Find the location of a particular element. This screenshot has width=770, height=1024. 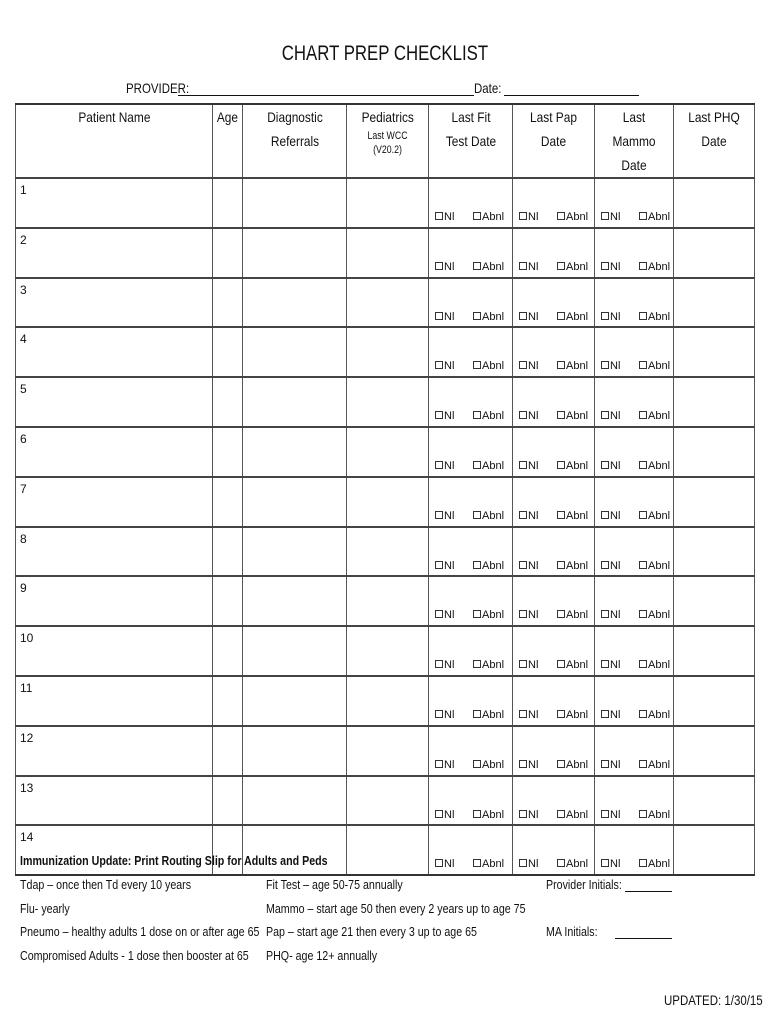

cell-patient-name: 8 is located at coordinates (114, 551).